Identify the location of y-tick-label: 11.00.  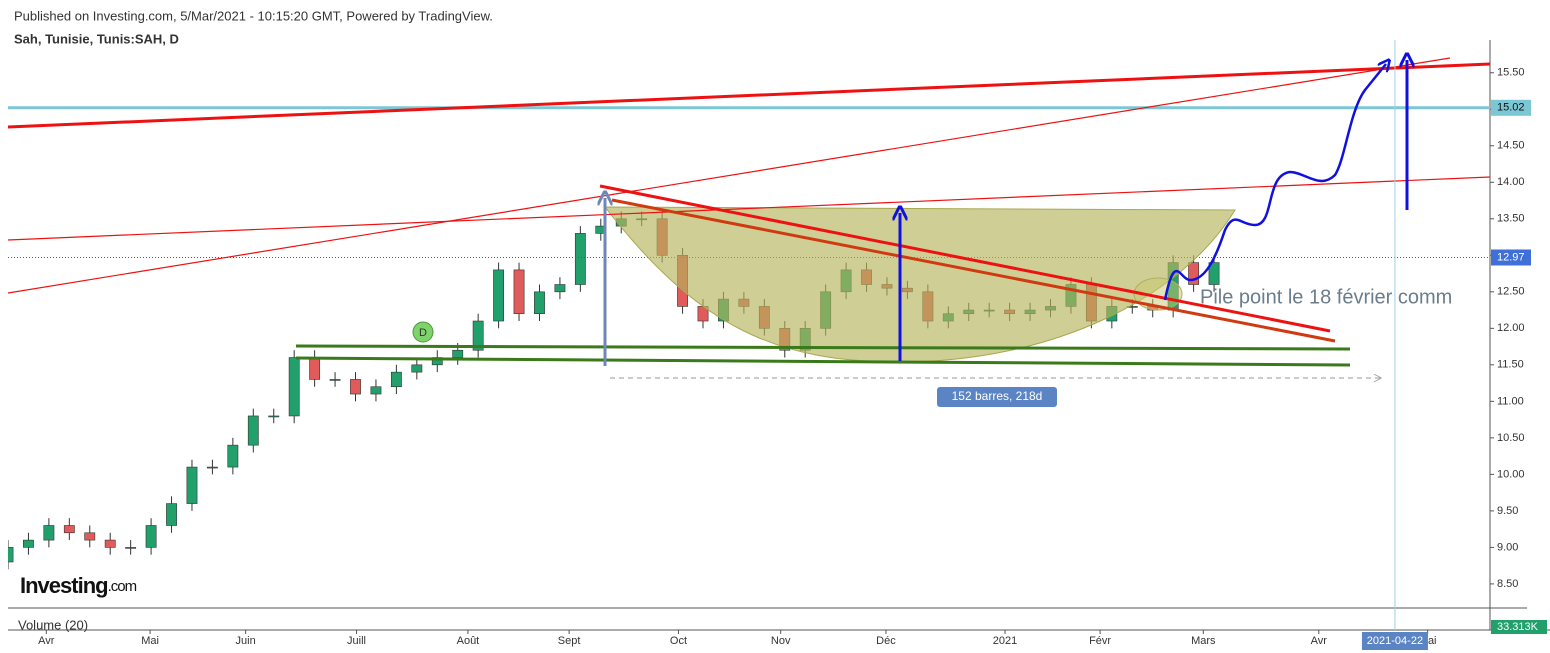
(1510, 401).